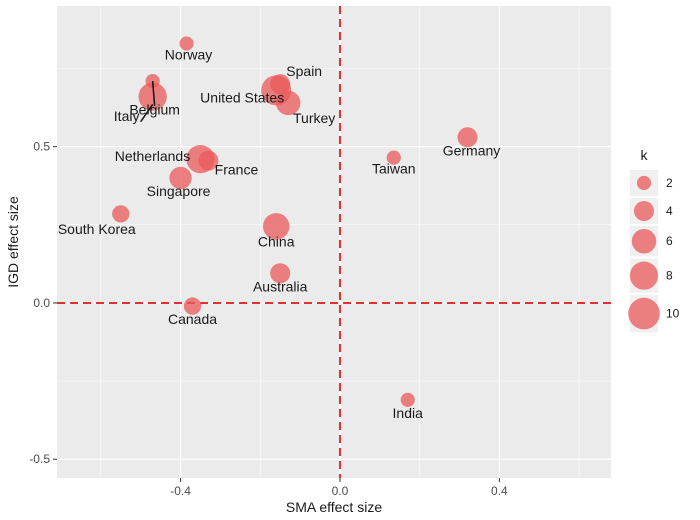  What do you see at coordinates (41, 147) in the screenshot?
I see `y-tick-label: 0.5` at bounding box center [41, 147].